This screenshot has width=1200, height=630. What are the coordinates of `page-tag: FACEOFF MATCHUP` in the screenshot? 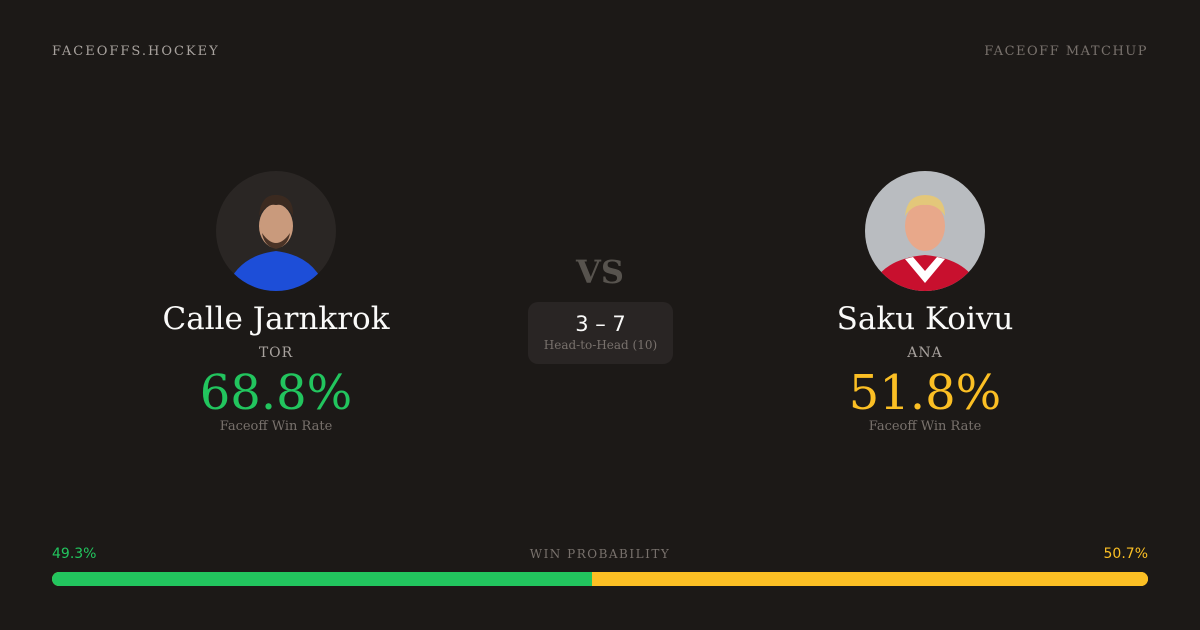 It's located at (1066, 51).